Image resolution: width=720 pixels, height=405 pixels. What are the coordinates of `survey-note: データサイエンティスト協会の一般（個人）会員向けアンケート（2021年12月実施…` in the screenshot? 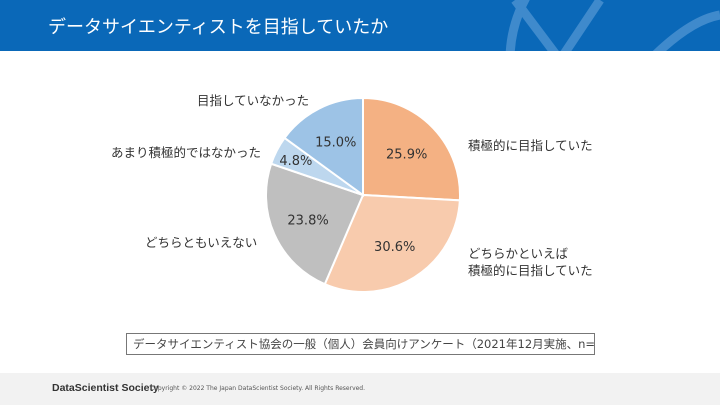 It's located at (360, 344).